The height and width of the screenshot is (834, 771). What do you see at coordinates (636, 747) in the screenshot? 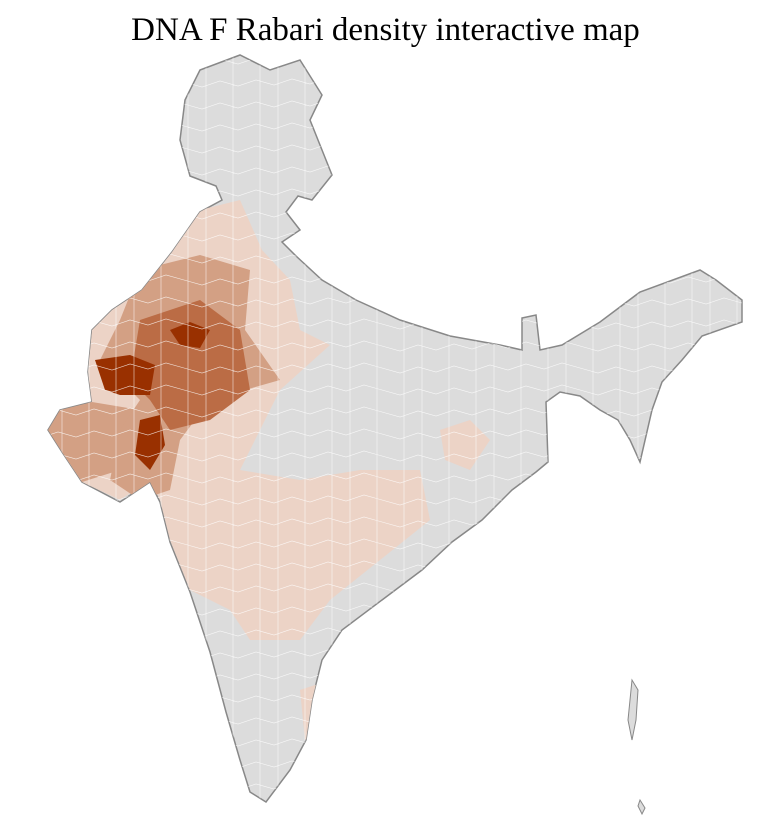
I see `islands` at bounding box center [636, 747].